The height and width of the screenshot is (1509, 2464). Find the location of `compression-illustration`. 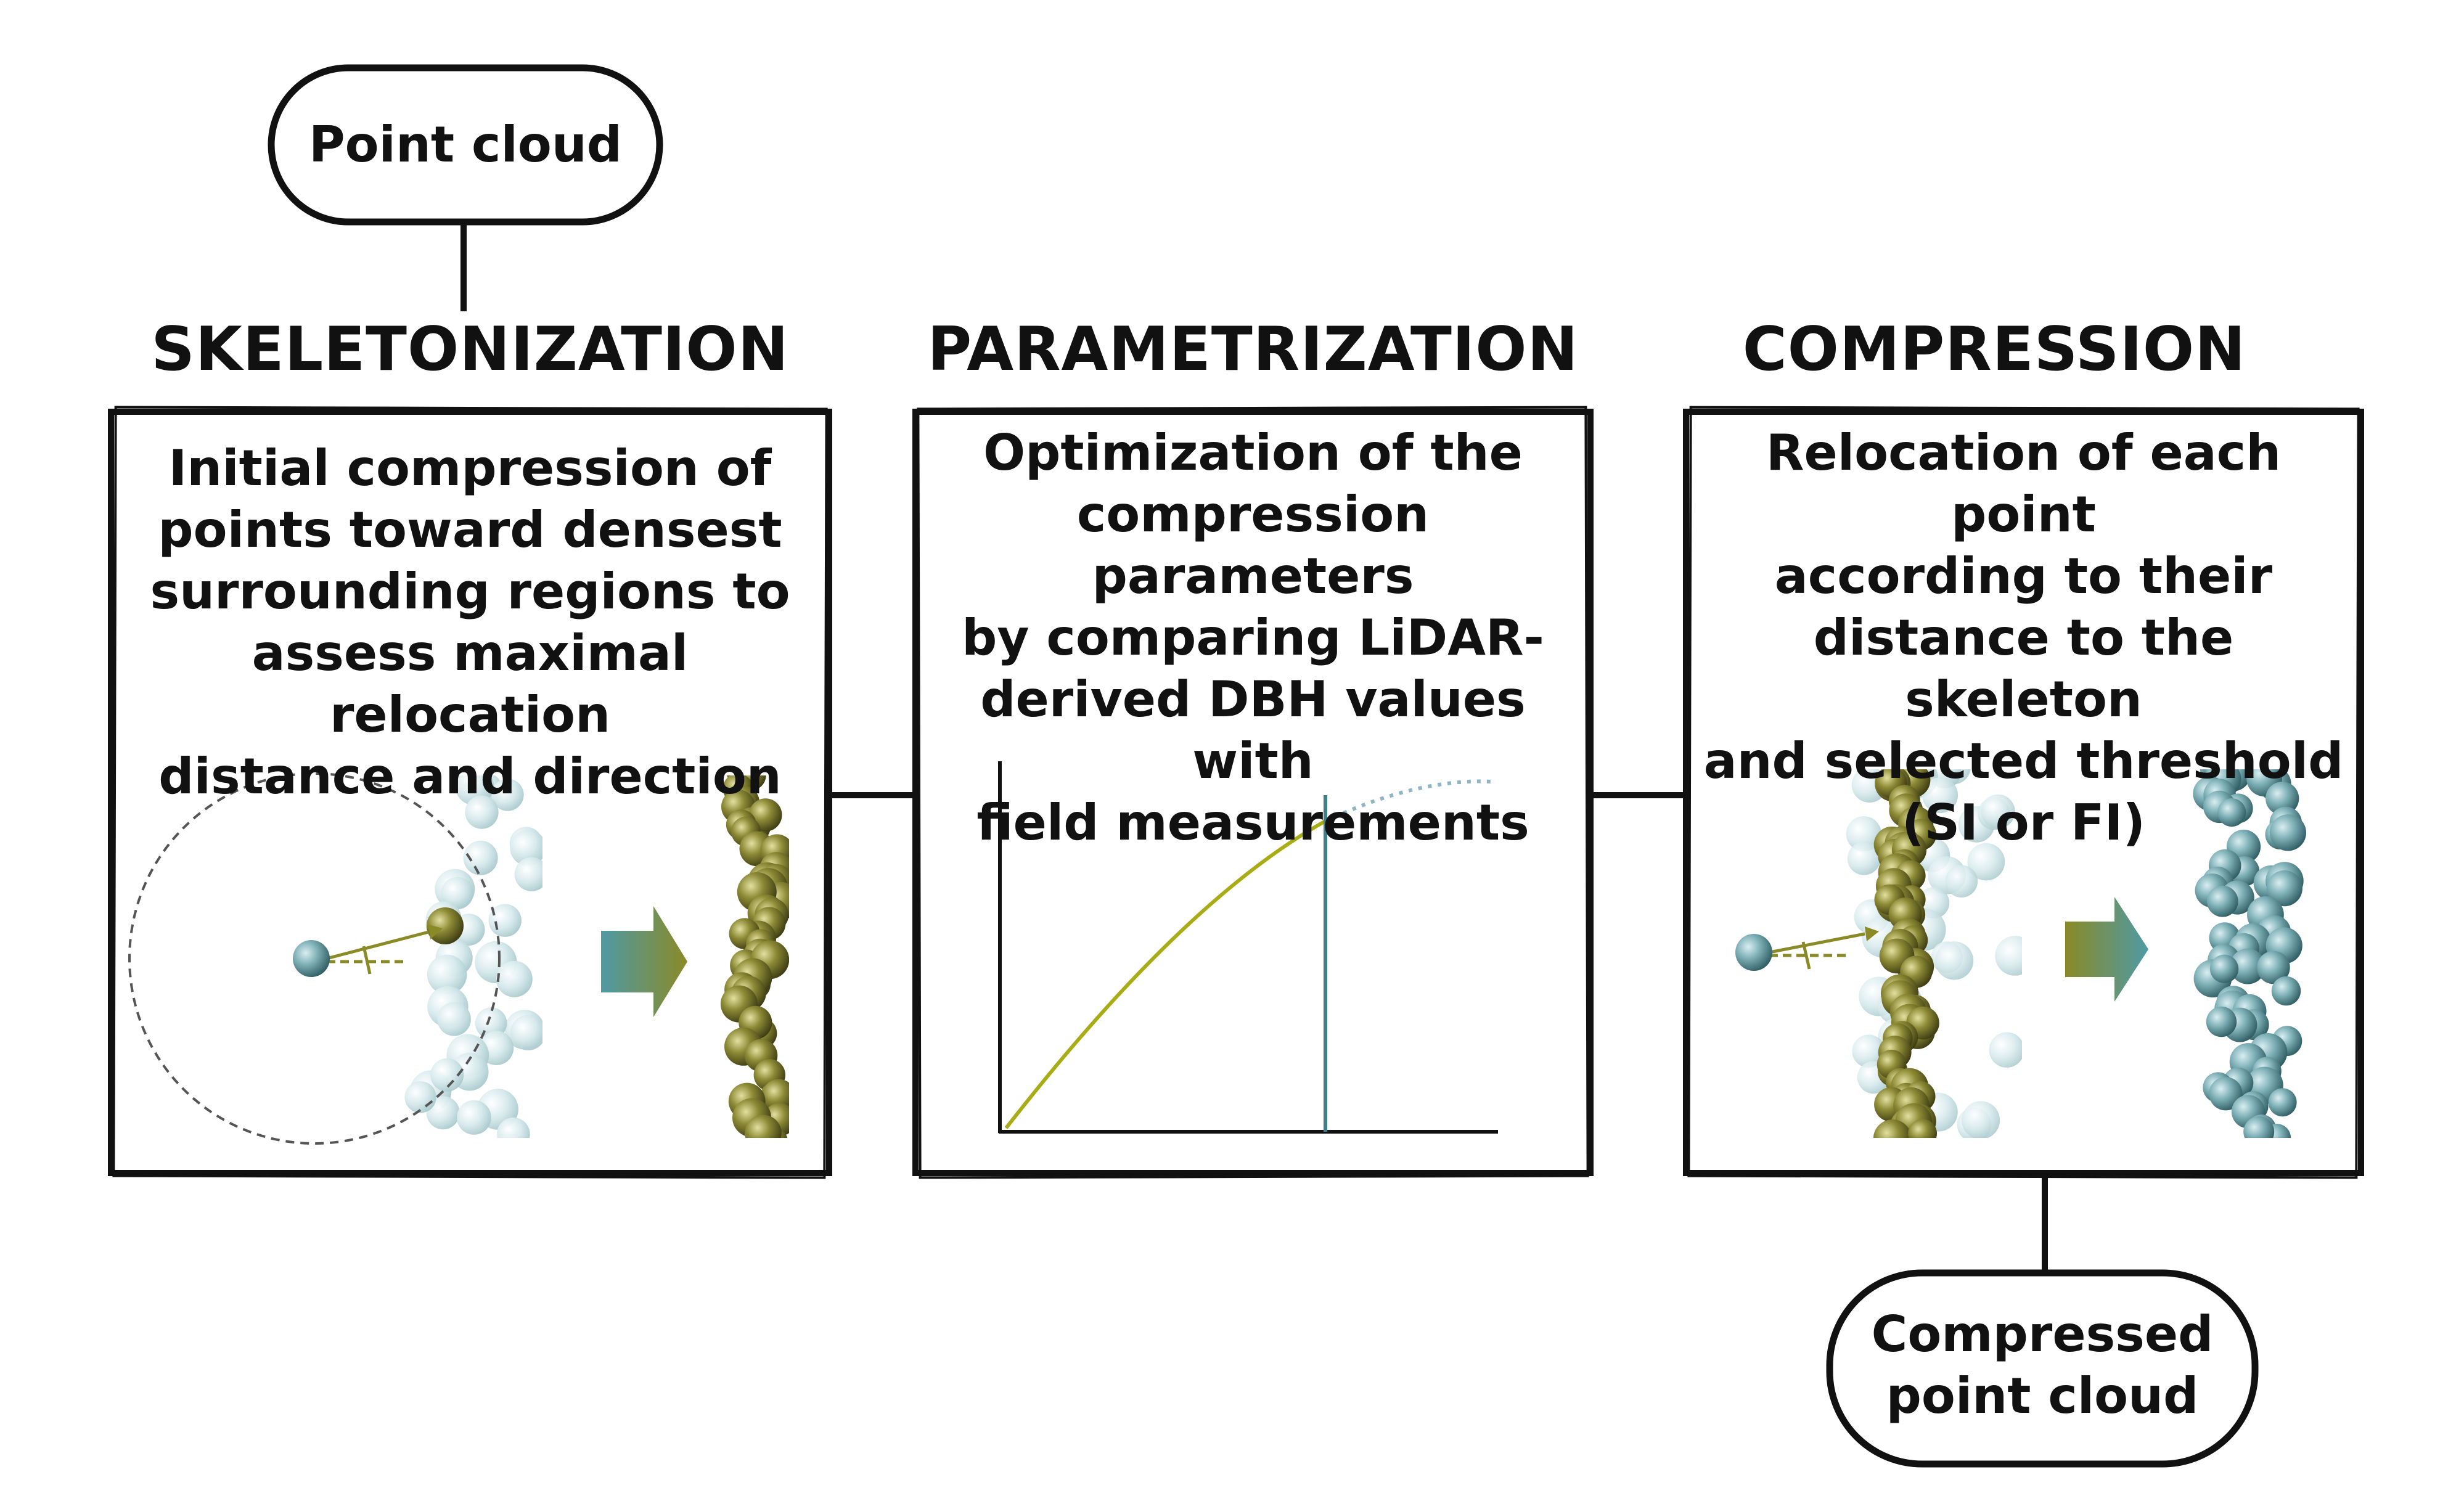

compression-illustration is located at coordinates (2020, 953).